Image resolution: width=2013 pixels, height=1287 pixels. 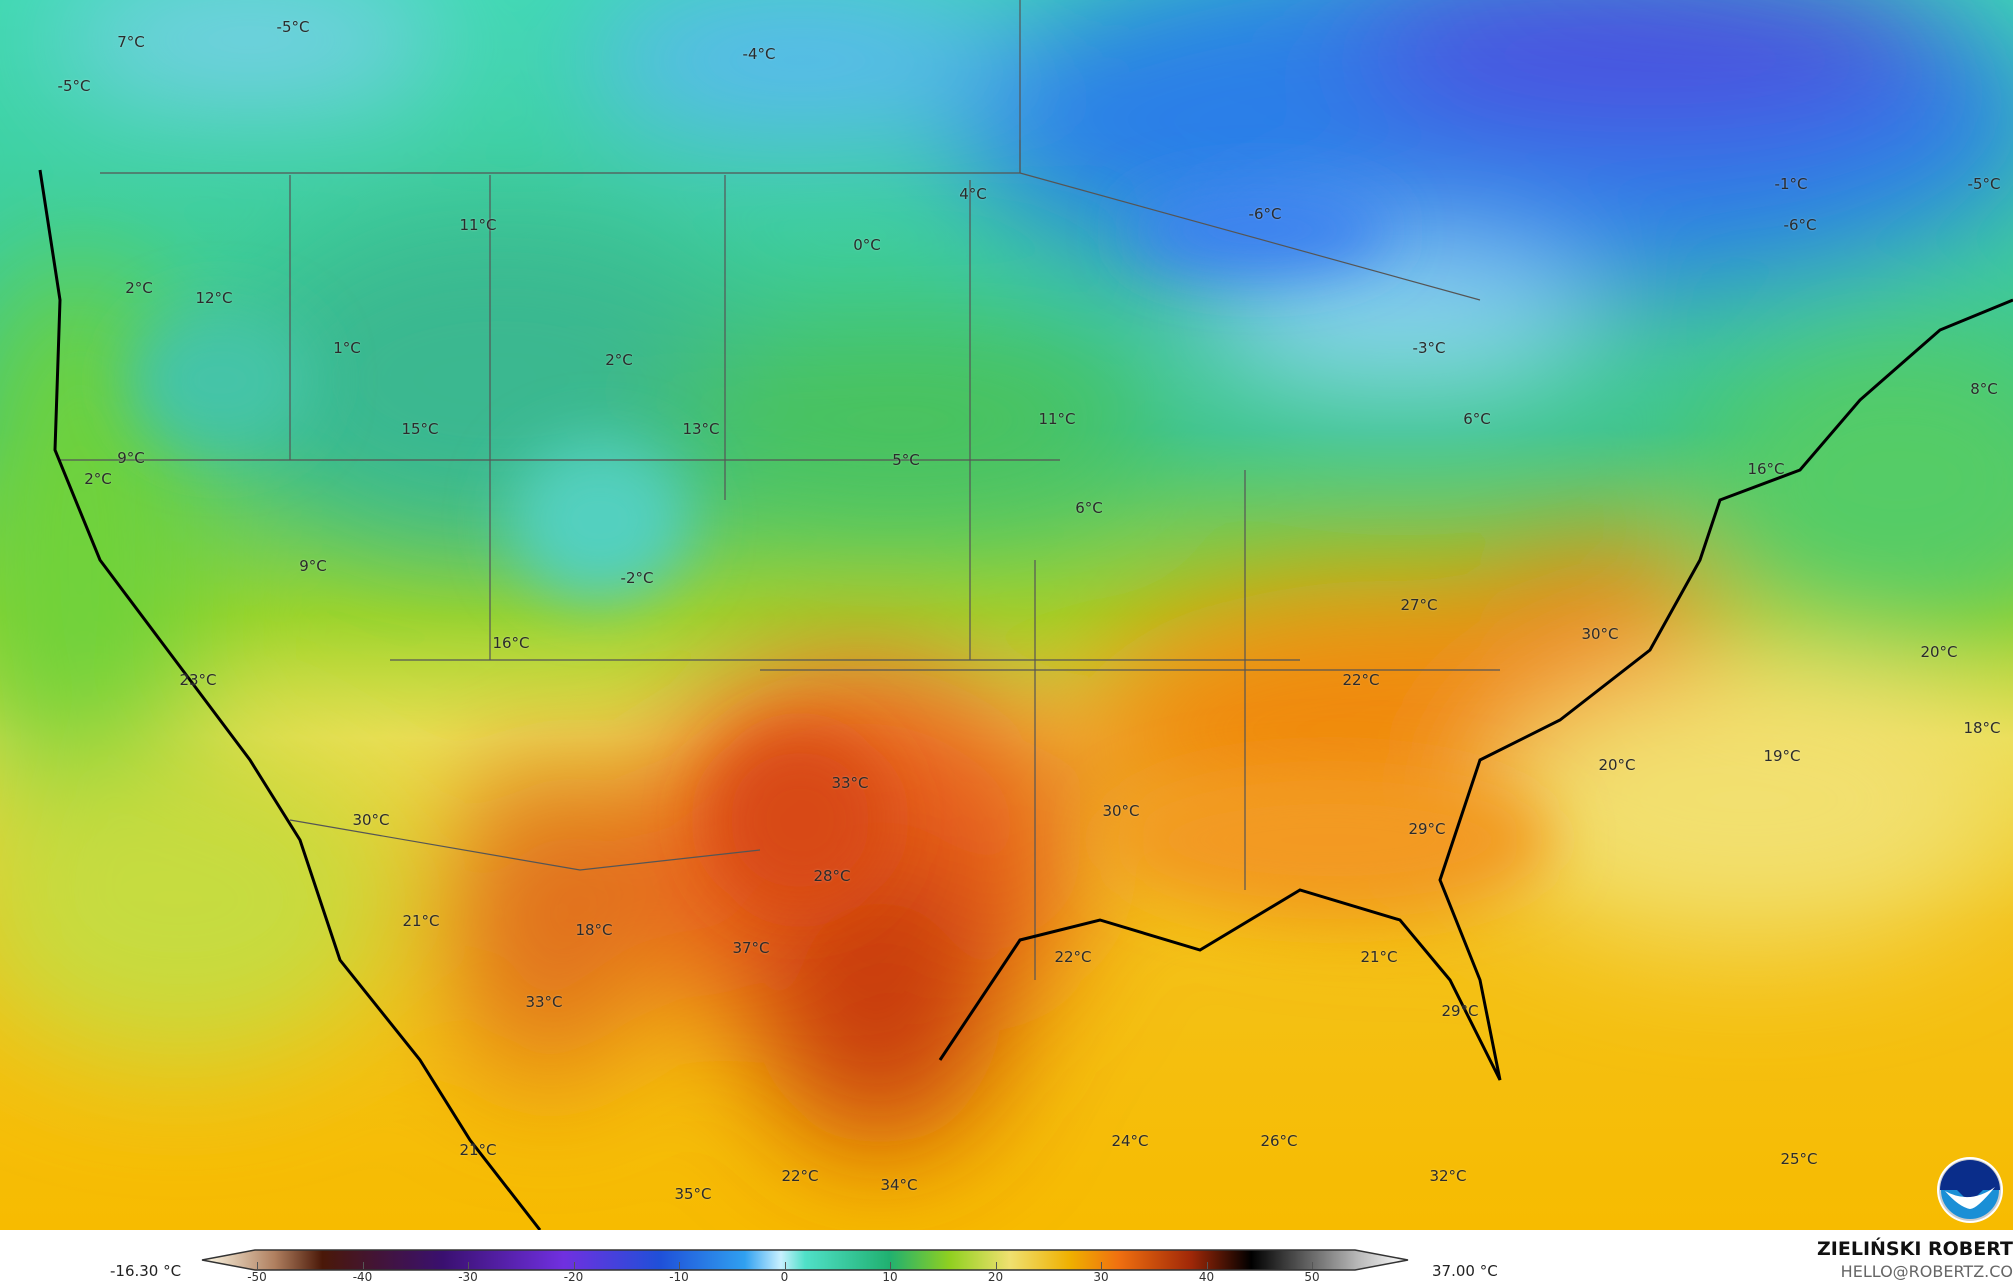 What do you see at coordinates (693, 1194) in the screenshot?
I see `temperature-label: 35°C` at bounding box center [693, 1194].